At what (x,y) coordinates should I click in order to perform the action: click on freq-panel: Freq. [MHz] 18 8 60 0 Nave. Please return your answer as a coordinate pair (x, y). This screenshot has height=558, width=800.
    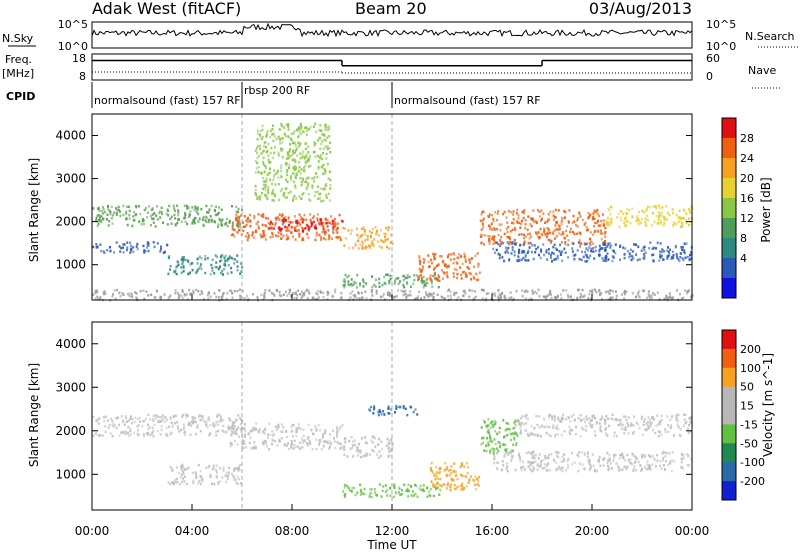
    Looking at the image, I should click on (391, 70).